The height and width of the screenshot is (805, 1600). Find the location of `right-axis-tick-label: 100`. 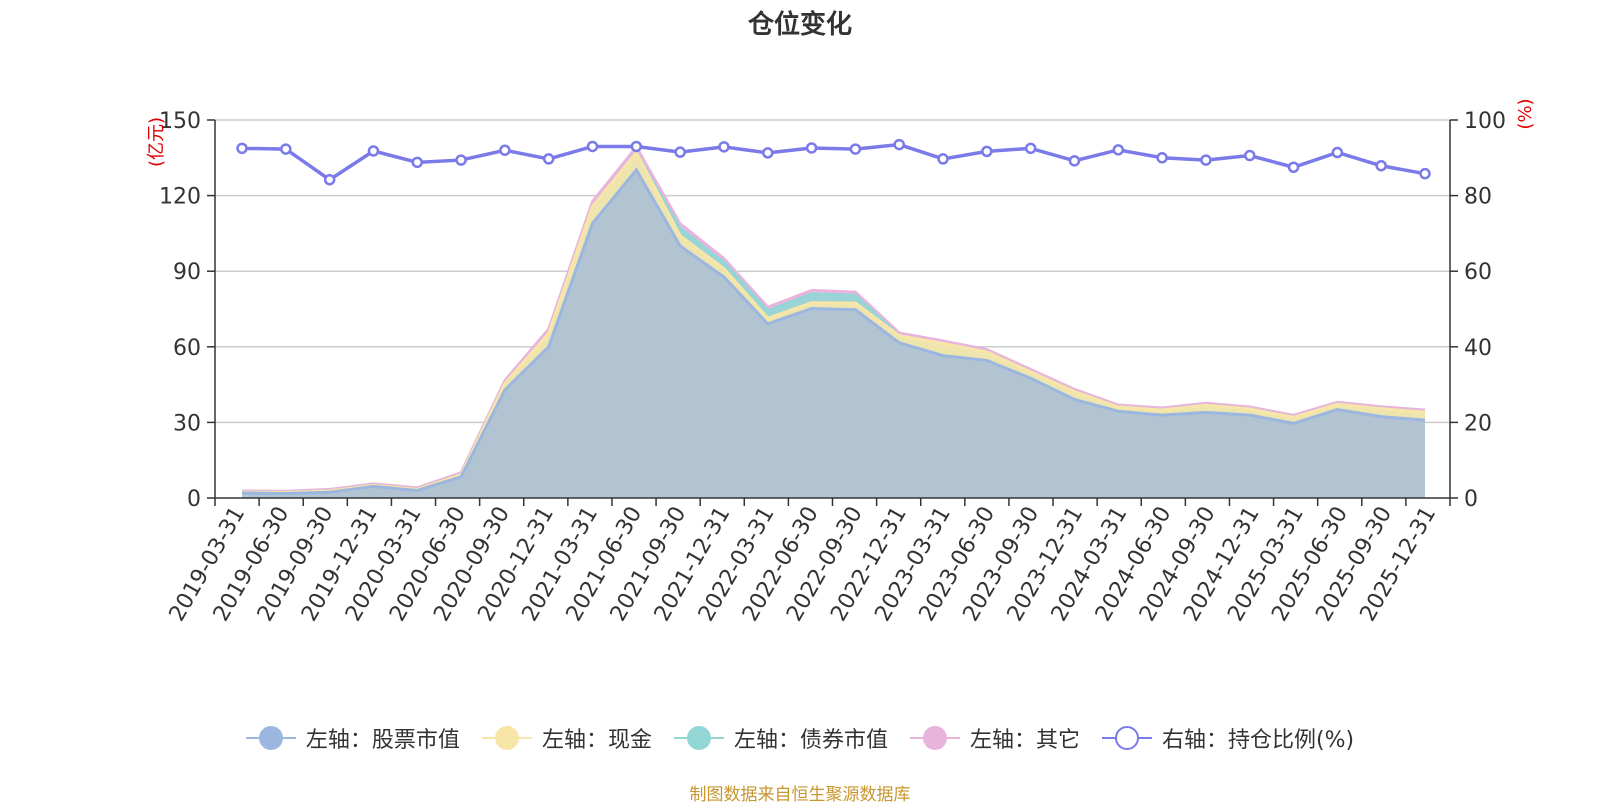

right-axis-tick-label: 100 is located at coordinates (1485, 121).